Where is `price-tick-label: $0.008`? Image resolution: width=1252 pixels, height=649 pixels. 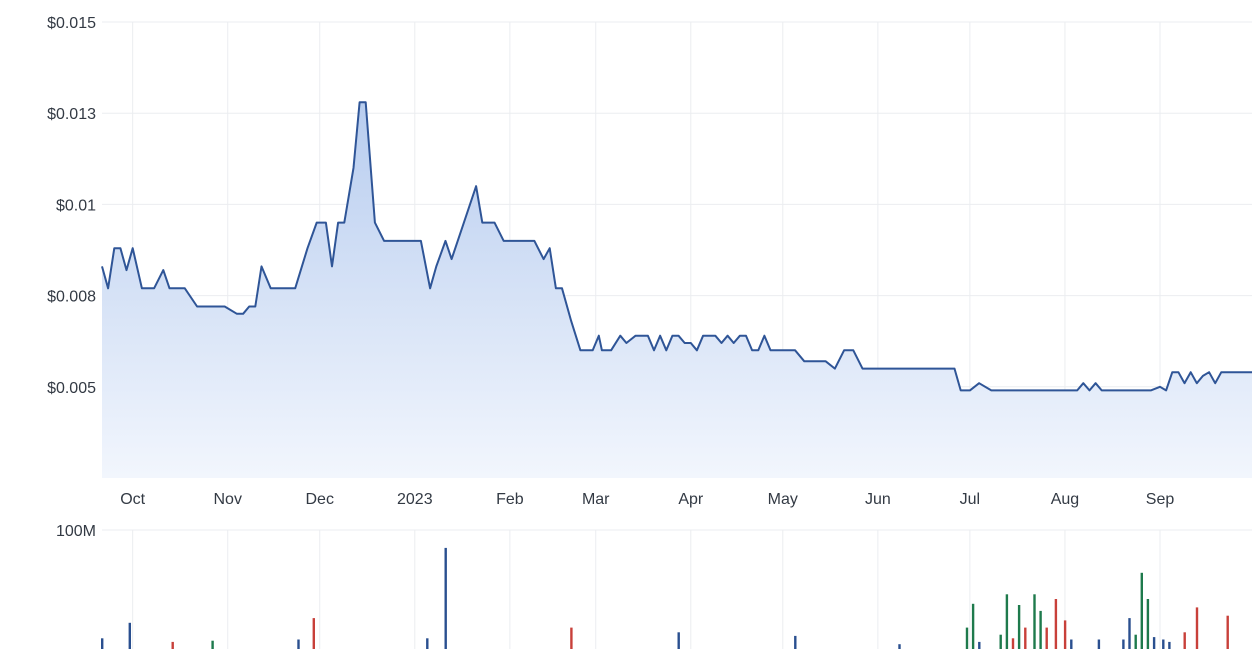 price-tick-label: $0.008 is located at coordinates (71, 297).